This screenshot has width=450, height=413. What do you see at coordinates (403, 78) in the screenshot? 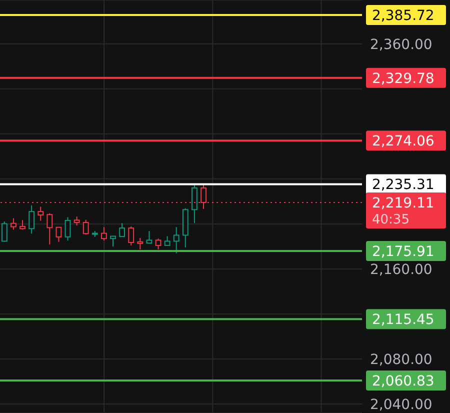
I see `ref-line-label: 2,329.78` at bounding box center [403, 78].